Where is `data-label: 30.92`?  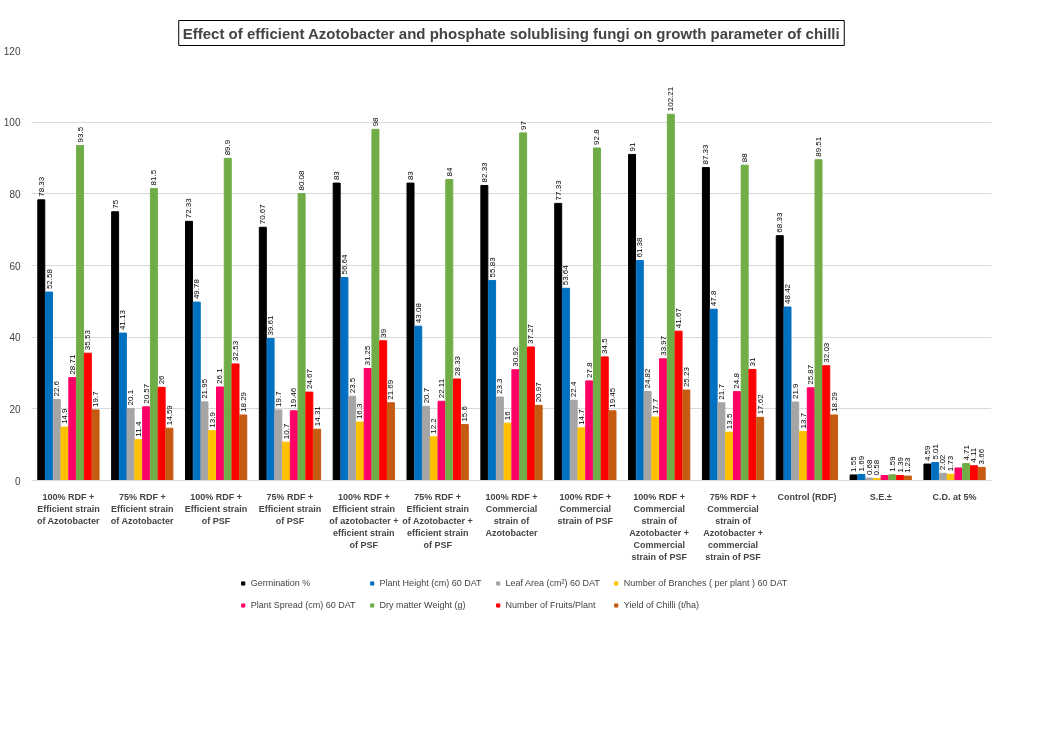 data-label: 30.92 is located at coordinates (515, 356).